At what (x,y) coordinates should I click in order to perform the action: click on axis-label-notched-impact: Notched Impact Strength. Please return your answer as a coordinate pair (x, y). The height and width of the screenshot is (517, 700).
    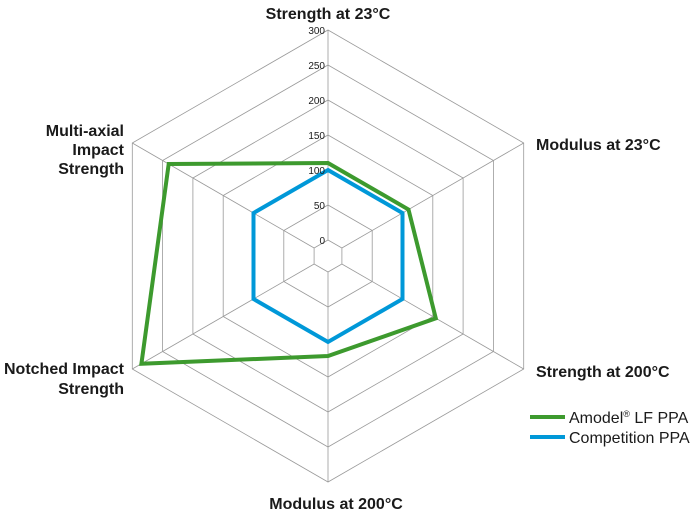
    Looking at the image, I should click on (64, 379).